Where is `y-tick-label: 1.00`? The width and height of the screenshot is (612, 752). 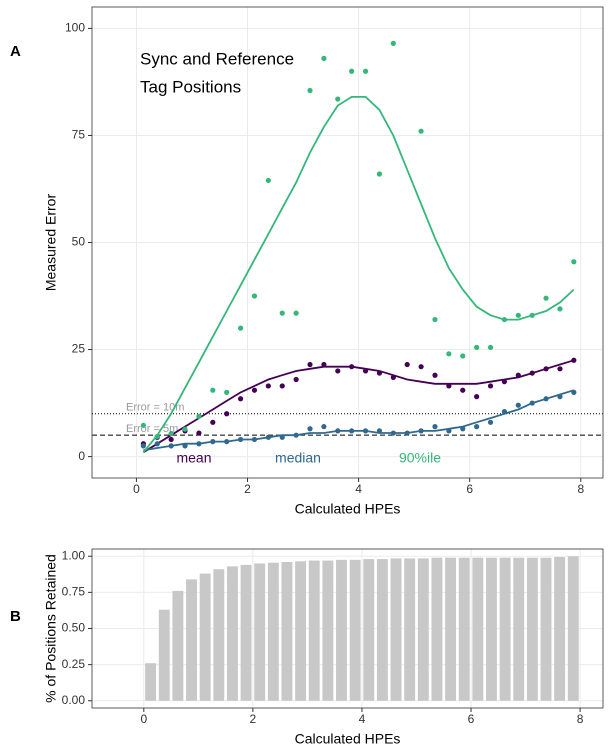 y-tick-label: 1.00 is located at coordinates (74, 555).